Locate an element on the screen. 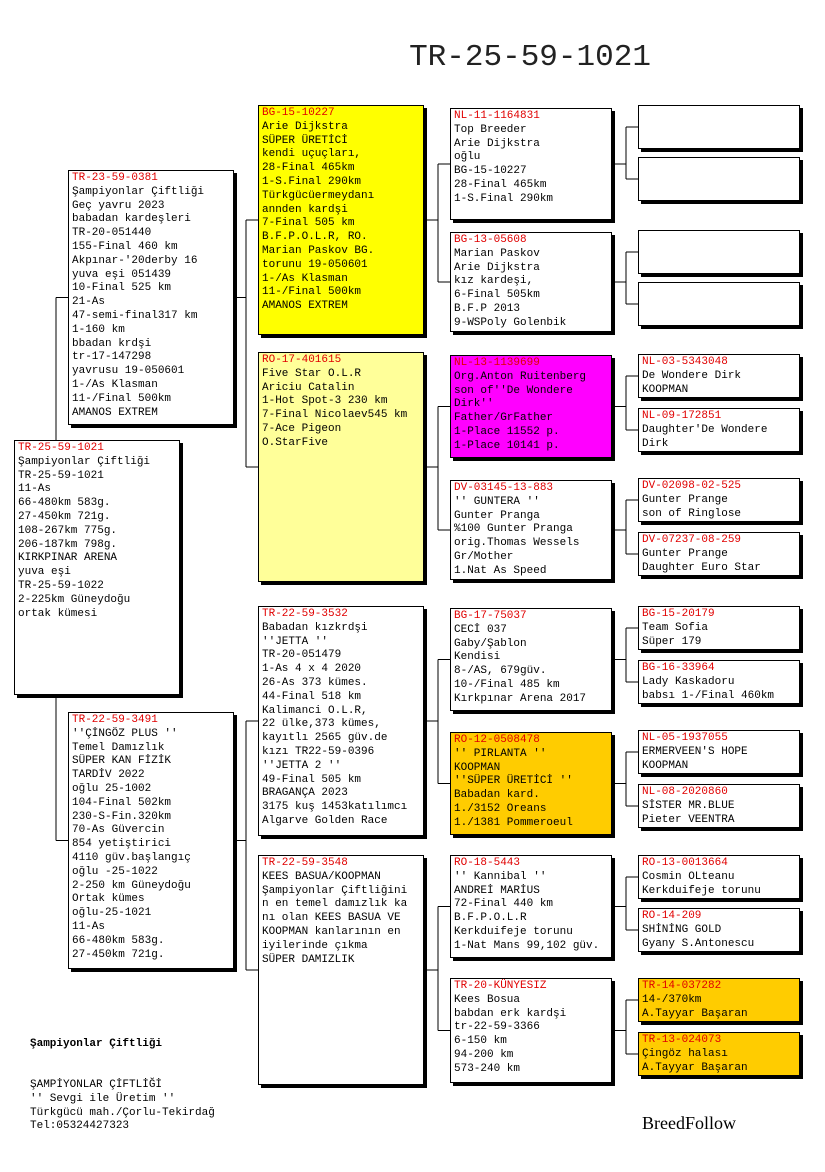  pigeon-info: yuva eşi is located at coordinates (44, 572).